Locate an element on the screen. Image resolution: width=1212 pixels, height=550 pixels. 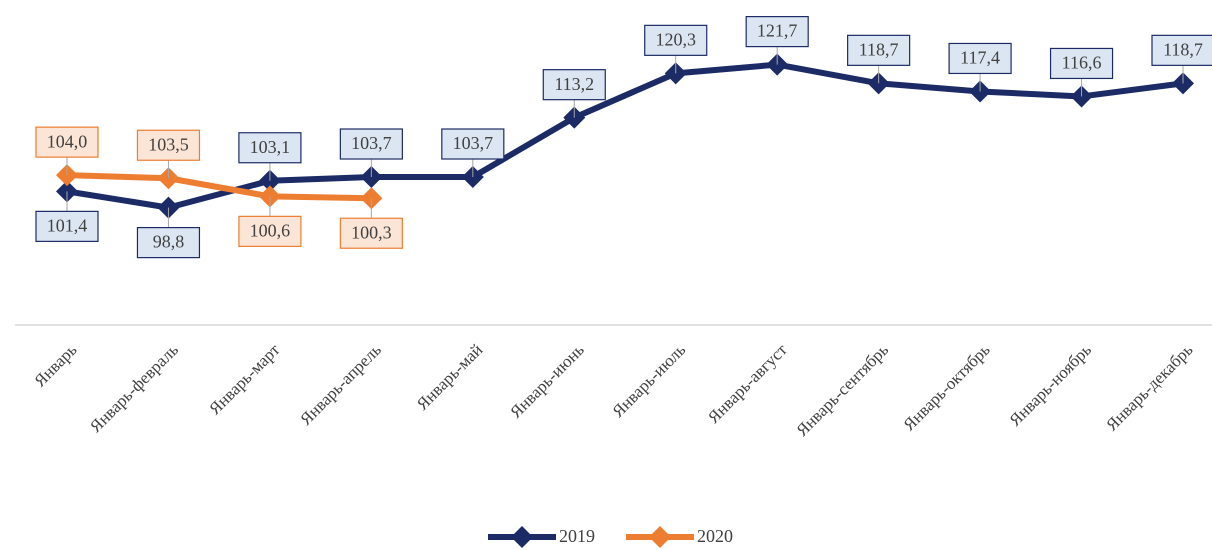
x-tick-label: Январь-июль is located at coordinates (648, 380).